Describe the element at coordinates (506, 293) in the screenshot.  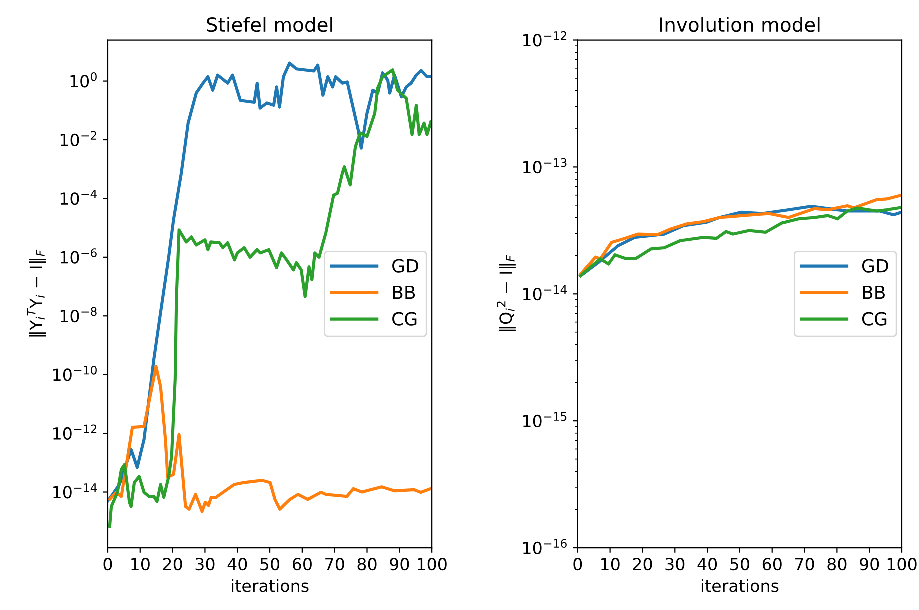
I see `y-axis-title: ‖Q$_{i}$$^{2}$ − I‖$_{F}$` at that location.